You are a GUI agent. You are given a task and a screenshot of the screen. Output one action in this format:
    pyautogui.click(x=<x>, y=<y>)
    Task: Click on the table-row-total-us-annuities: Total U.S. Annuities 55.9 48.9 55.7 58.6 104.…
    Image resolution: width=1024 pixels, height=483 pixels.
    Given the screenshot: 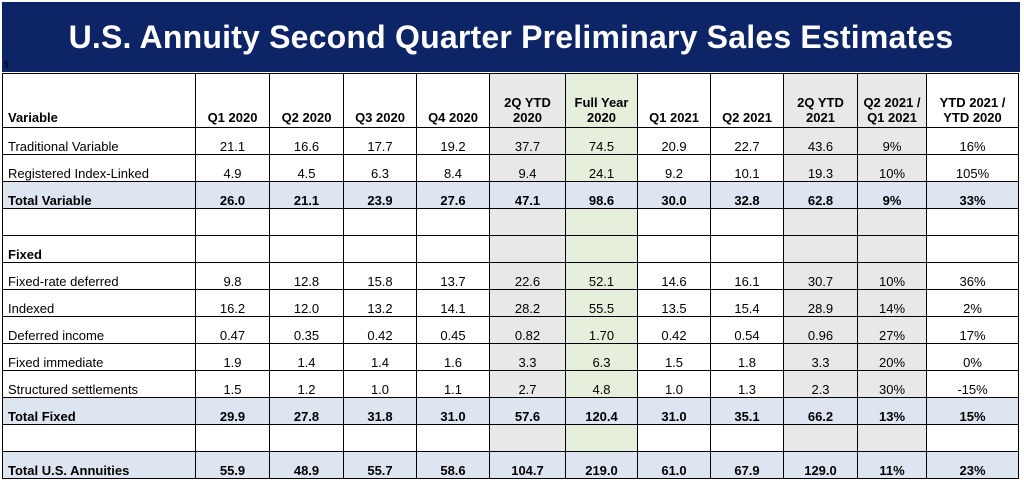 What is the action you would take?
    pyautogui.click(x=510, y=465)
    